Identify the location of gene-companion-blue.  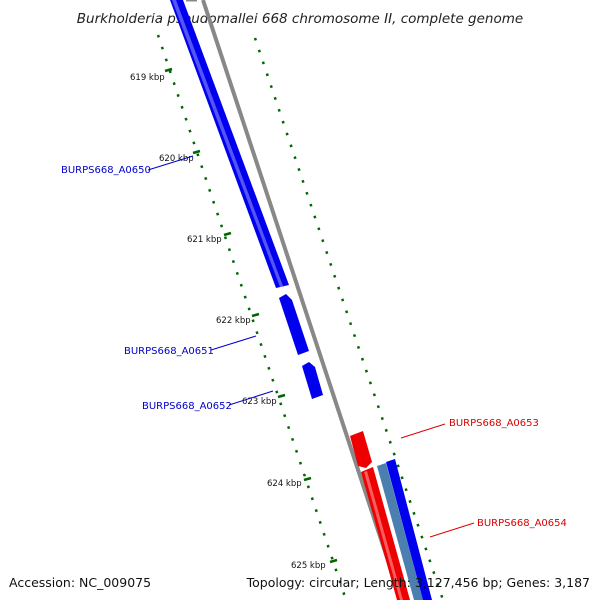
(409, 529).